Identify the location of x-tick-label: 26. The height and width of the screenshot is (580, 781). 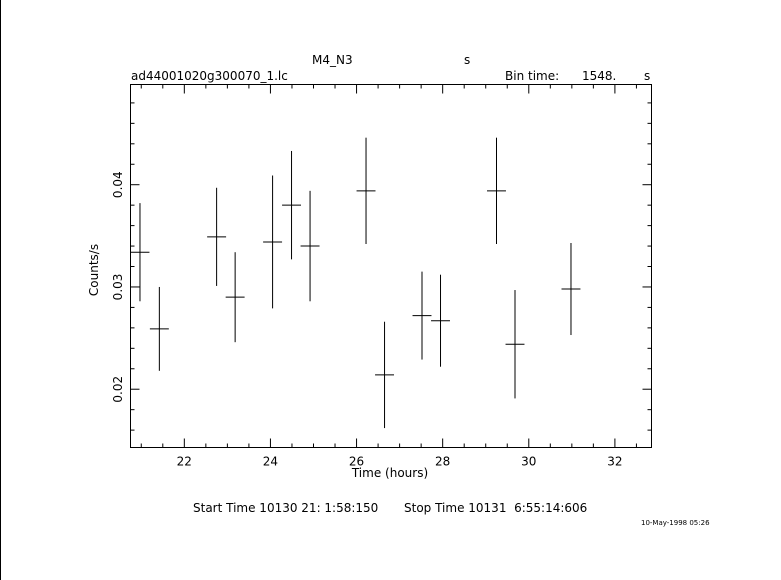
(356, 462).